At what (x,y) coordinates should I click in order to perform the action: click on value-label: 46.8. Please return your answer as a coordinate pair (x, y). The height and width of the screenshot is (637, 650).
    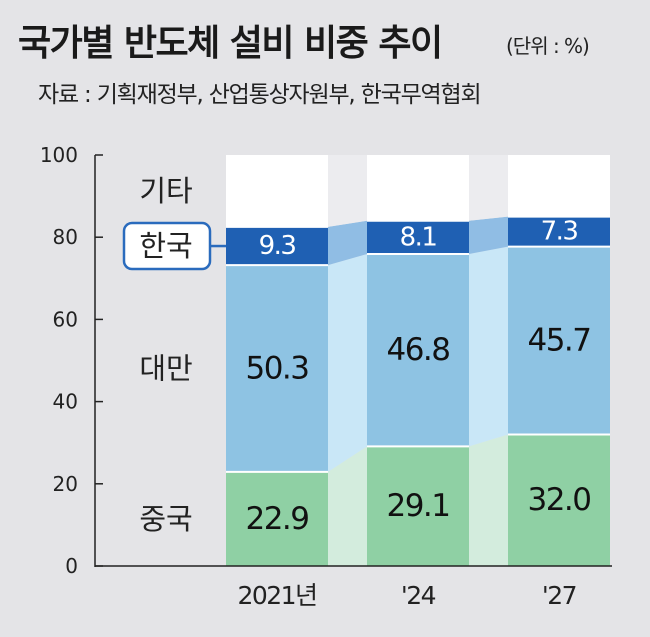
    Looking at the image, I should click on (417, 350).